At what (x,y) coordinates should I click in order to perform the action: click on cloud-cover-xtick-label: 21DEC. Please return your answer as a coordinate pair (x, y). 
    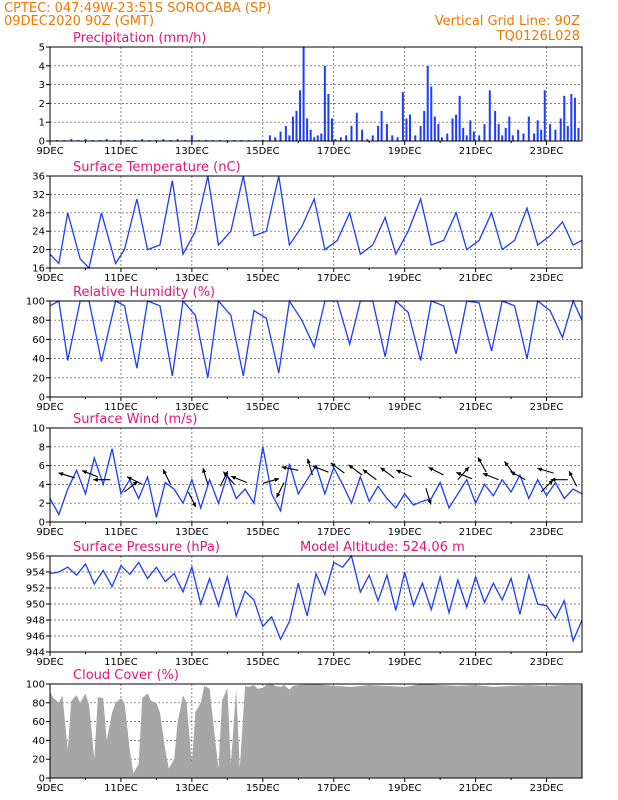
    Looking at the image, I should click on (476, 788).